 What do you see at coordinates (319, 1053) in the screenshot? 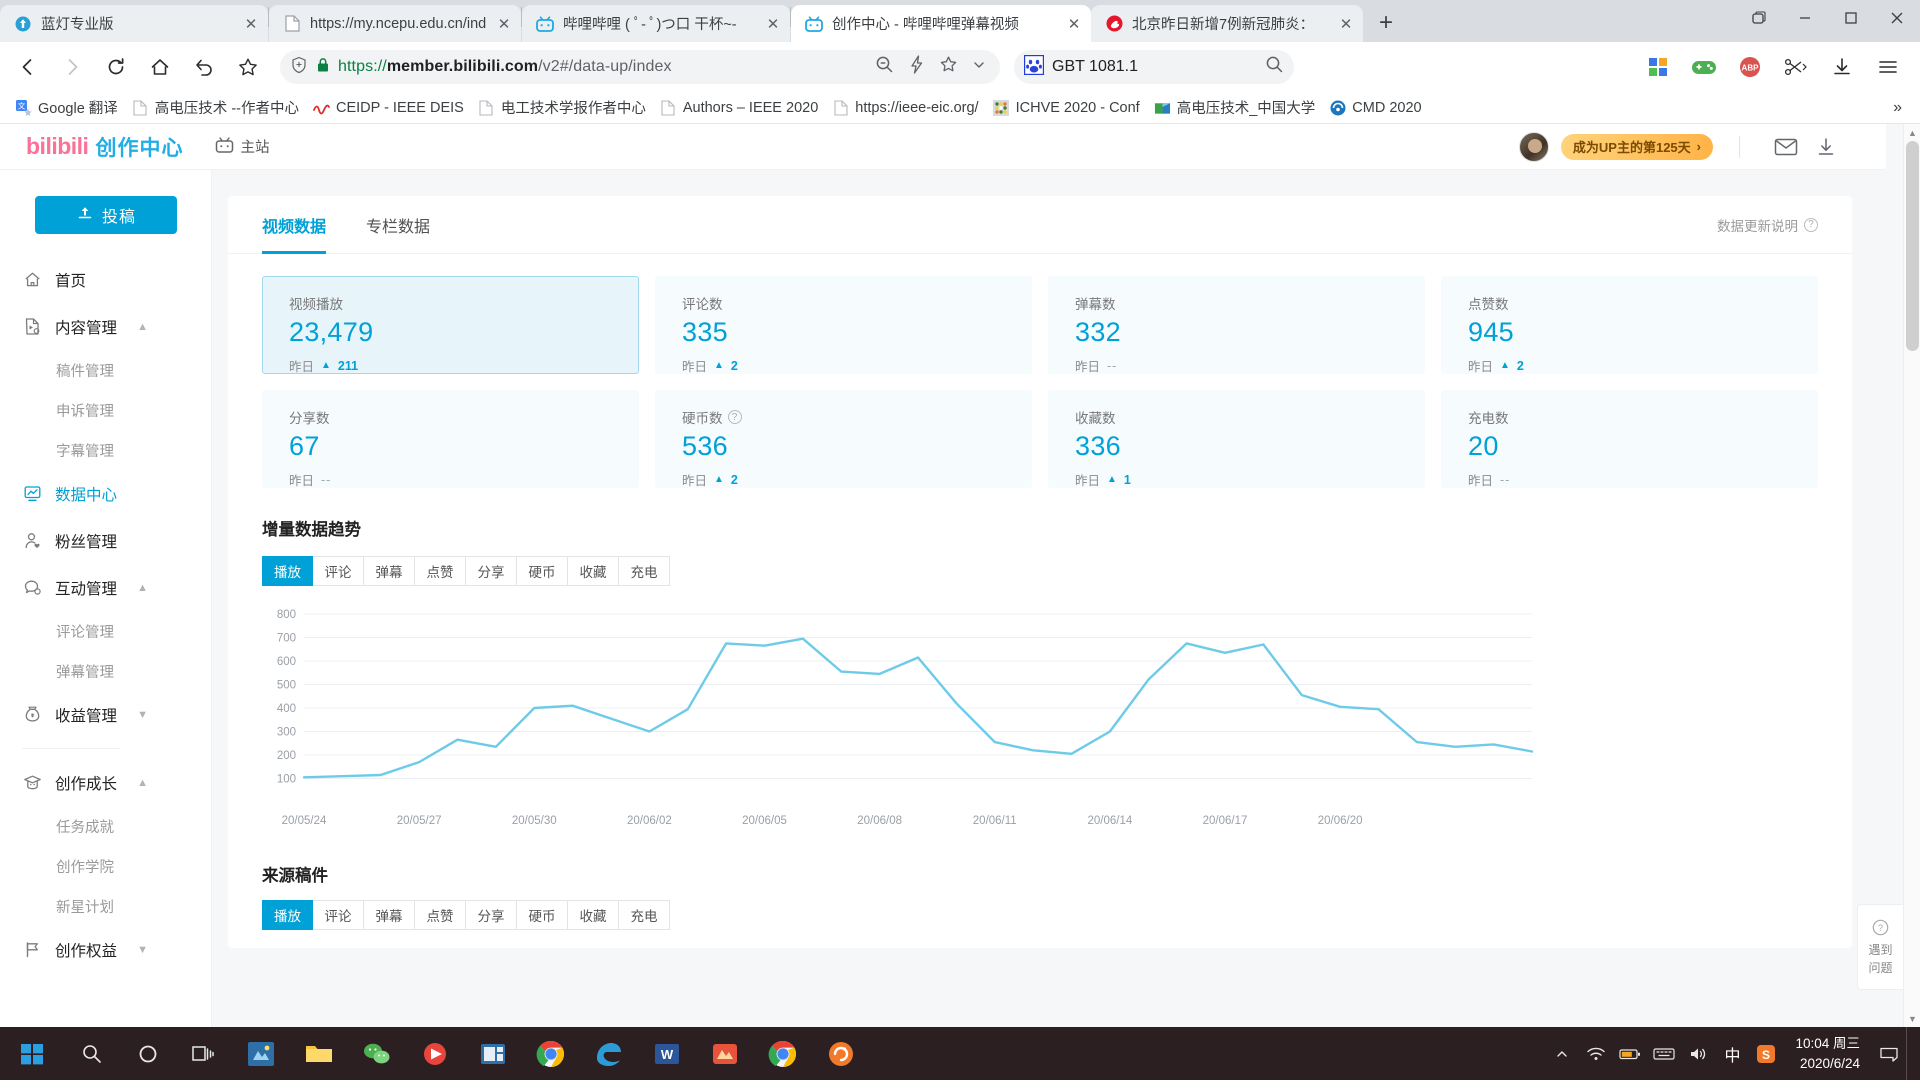
I see `file-explorer-icon` at bounding box center [319, 1053].